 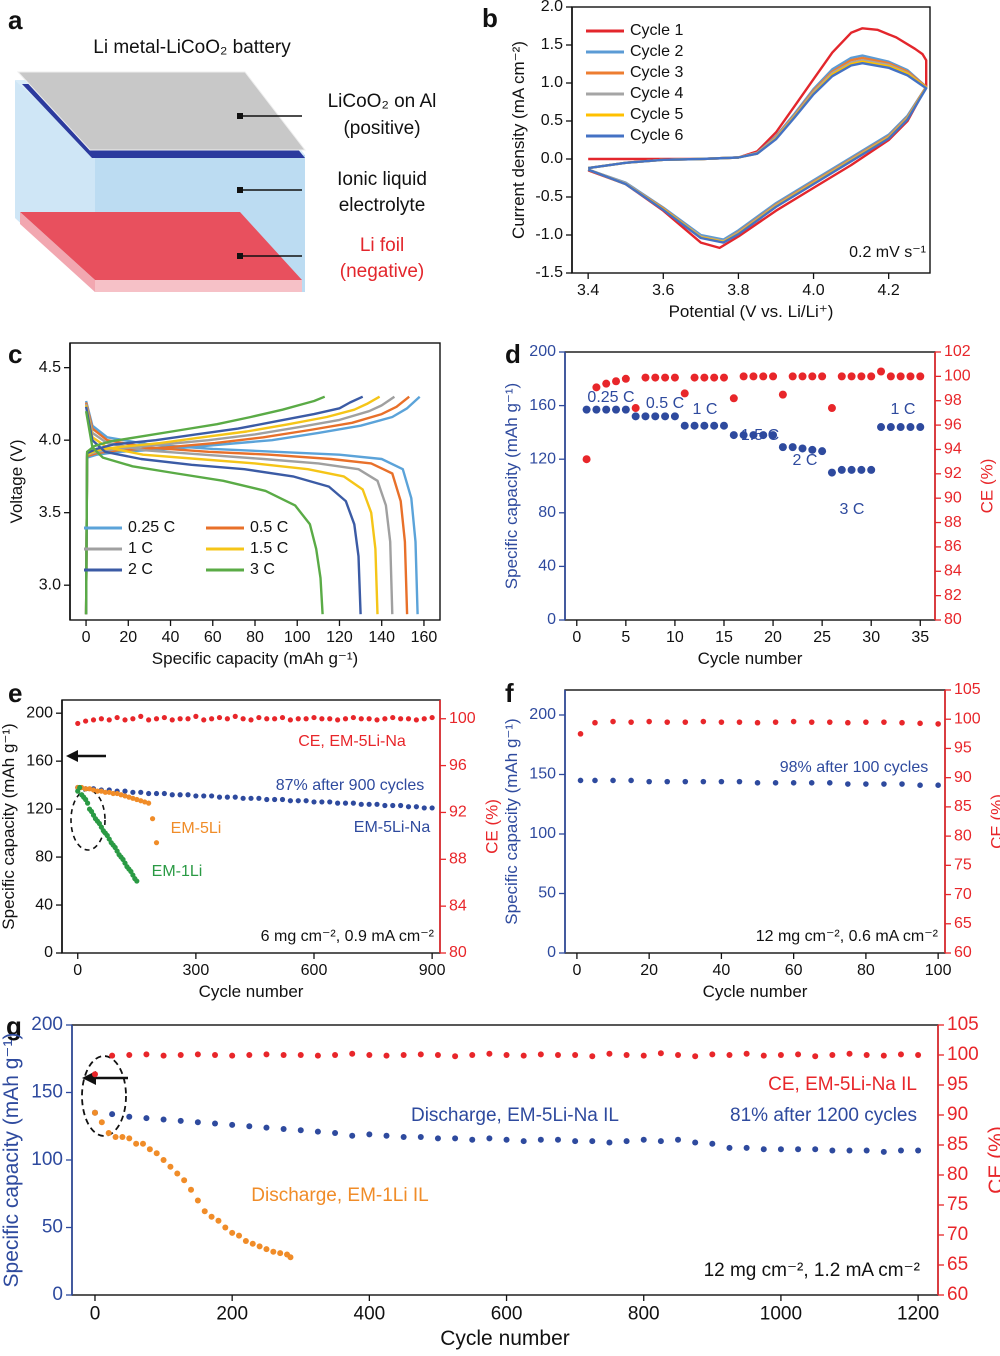 I want to click on y2-tick-label: 96, so click(x=953, y=424).